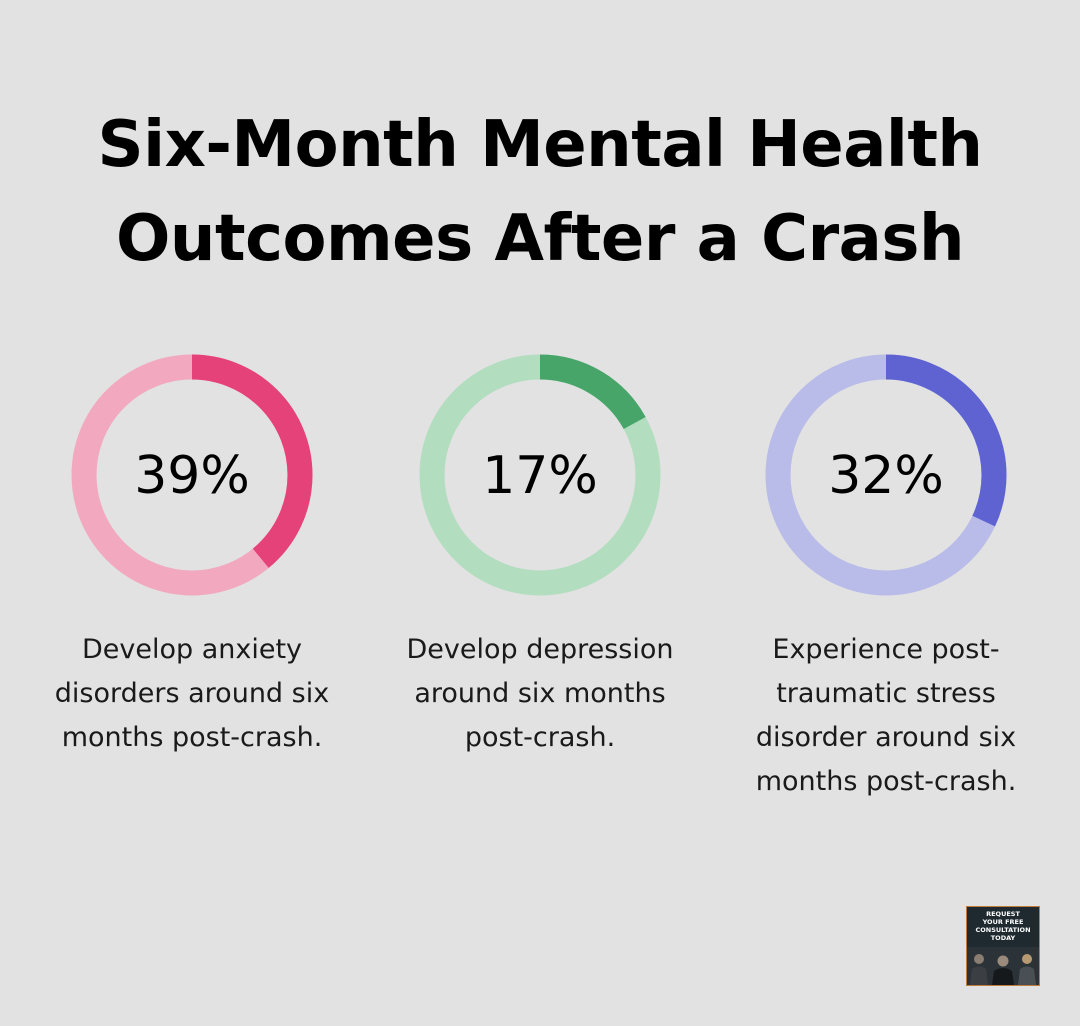 This screenshot has height=1026, width=1080. I want to click on donut-chart-anxiety: 39%, so click(192, 475).